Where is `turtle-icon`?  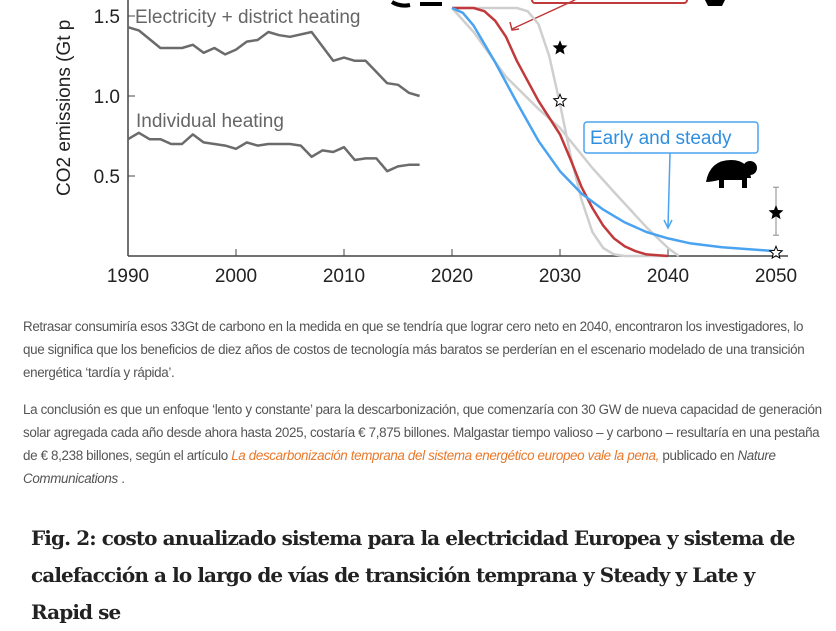 turtle-icon is located at coordinates (731, 174).